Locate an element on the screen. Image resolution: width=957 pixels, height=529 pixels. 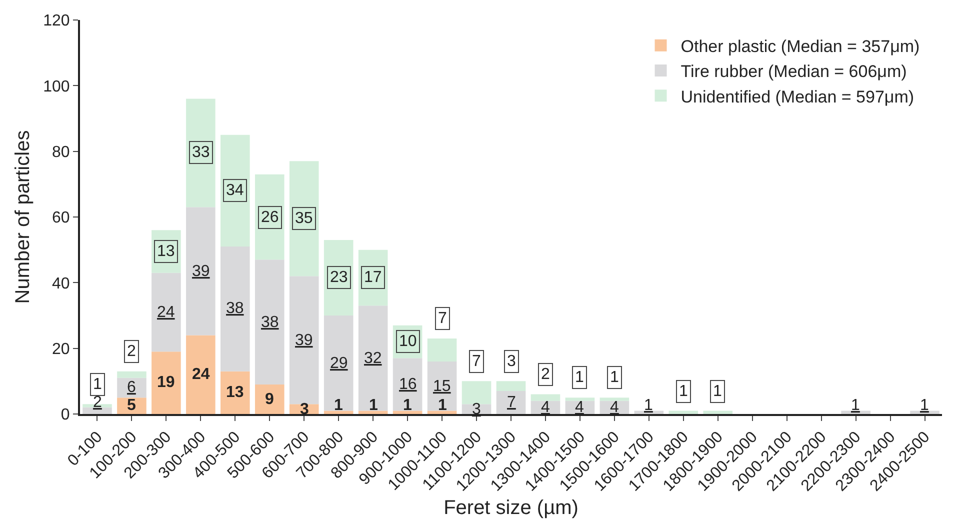
y-tick-label: 80 is located at coordinates (61, 152).